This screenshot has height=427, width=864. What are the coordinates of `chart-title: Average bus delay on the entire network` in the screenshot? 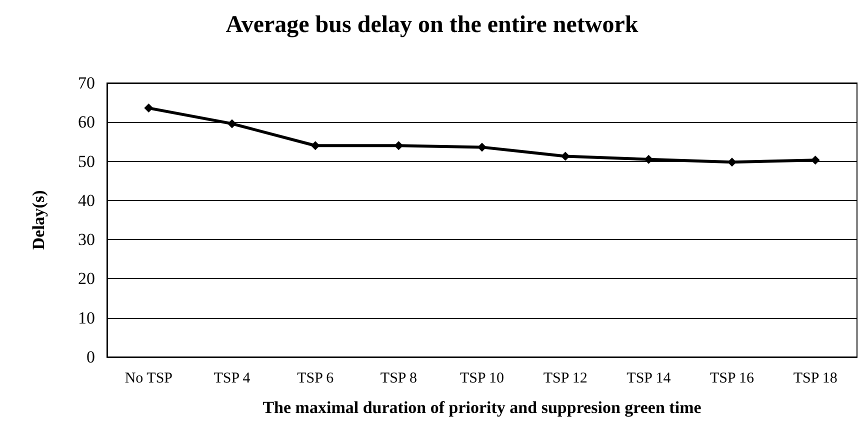 It's located at (432, 25).